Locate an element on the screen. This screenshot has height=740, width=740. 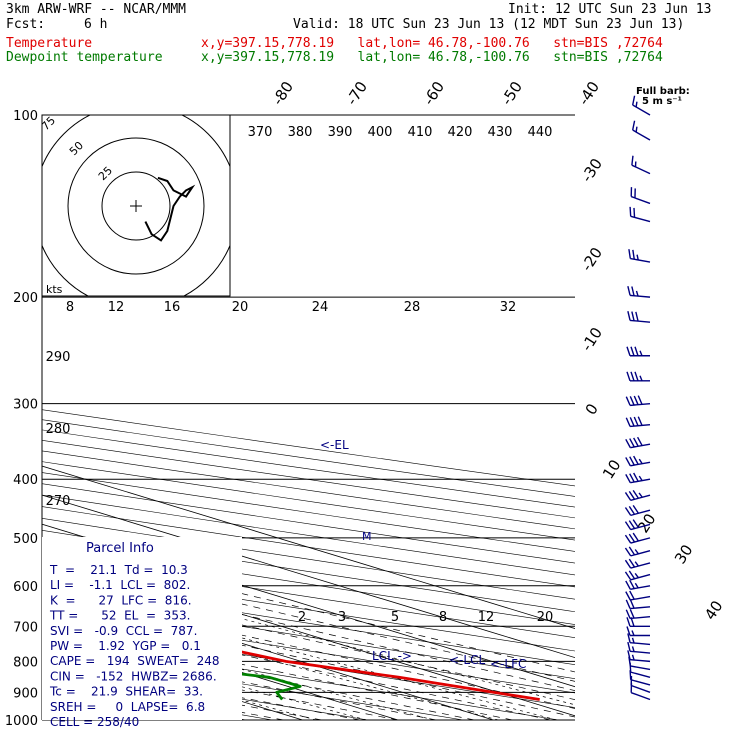
lfc-marker: <-LFC is located at coordinates (508, 664).